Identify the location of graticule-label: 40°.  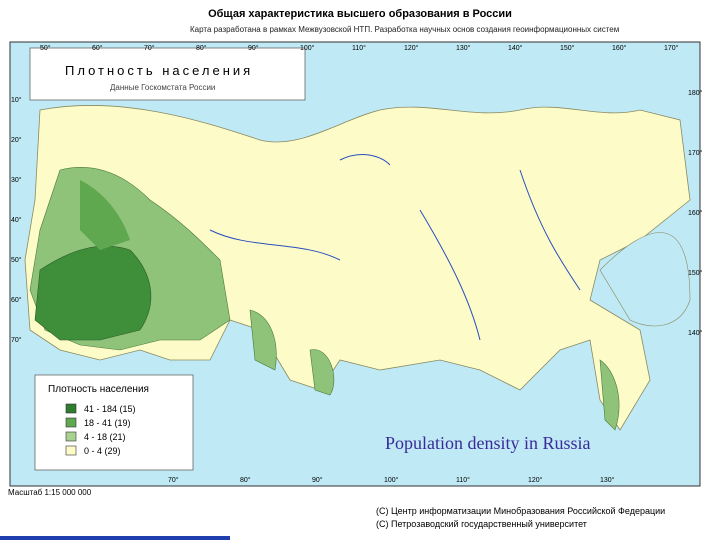
(16, 220).